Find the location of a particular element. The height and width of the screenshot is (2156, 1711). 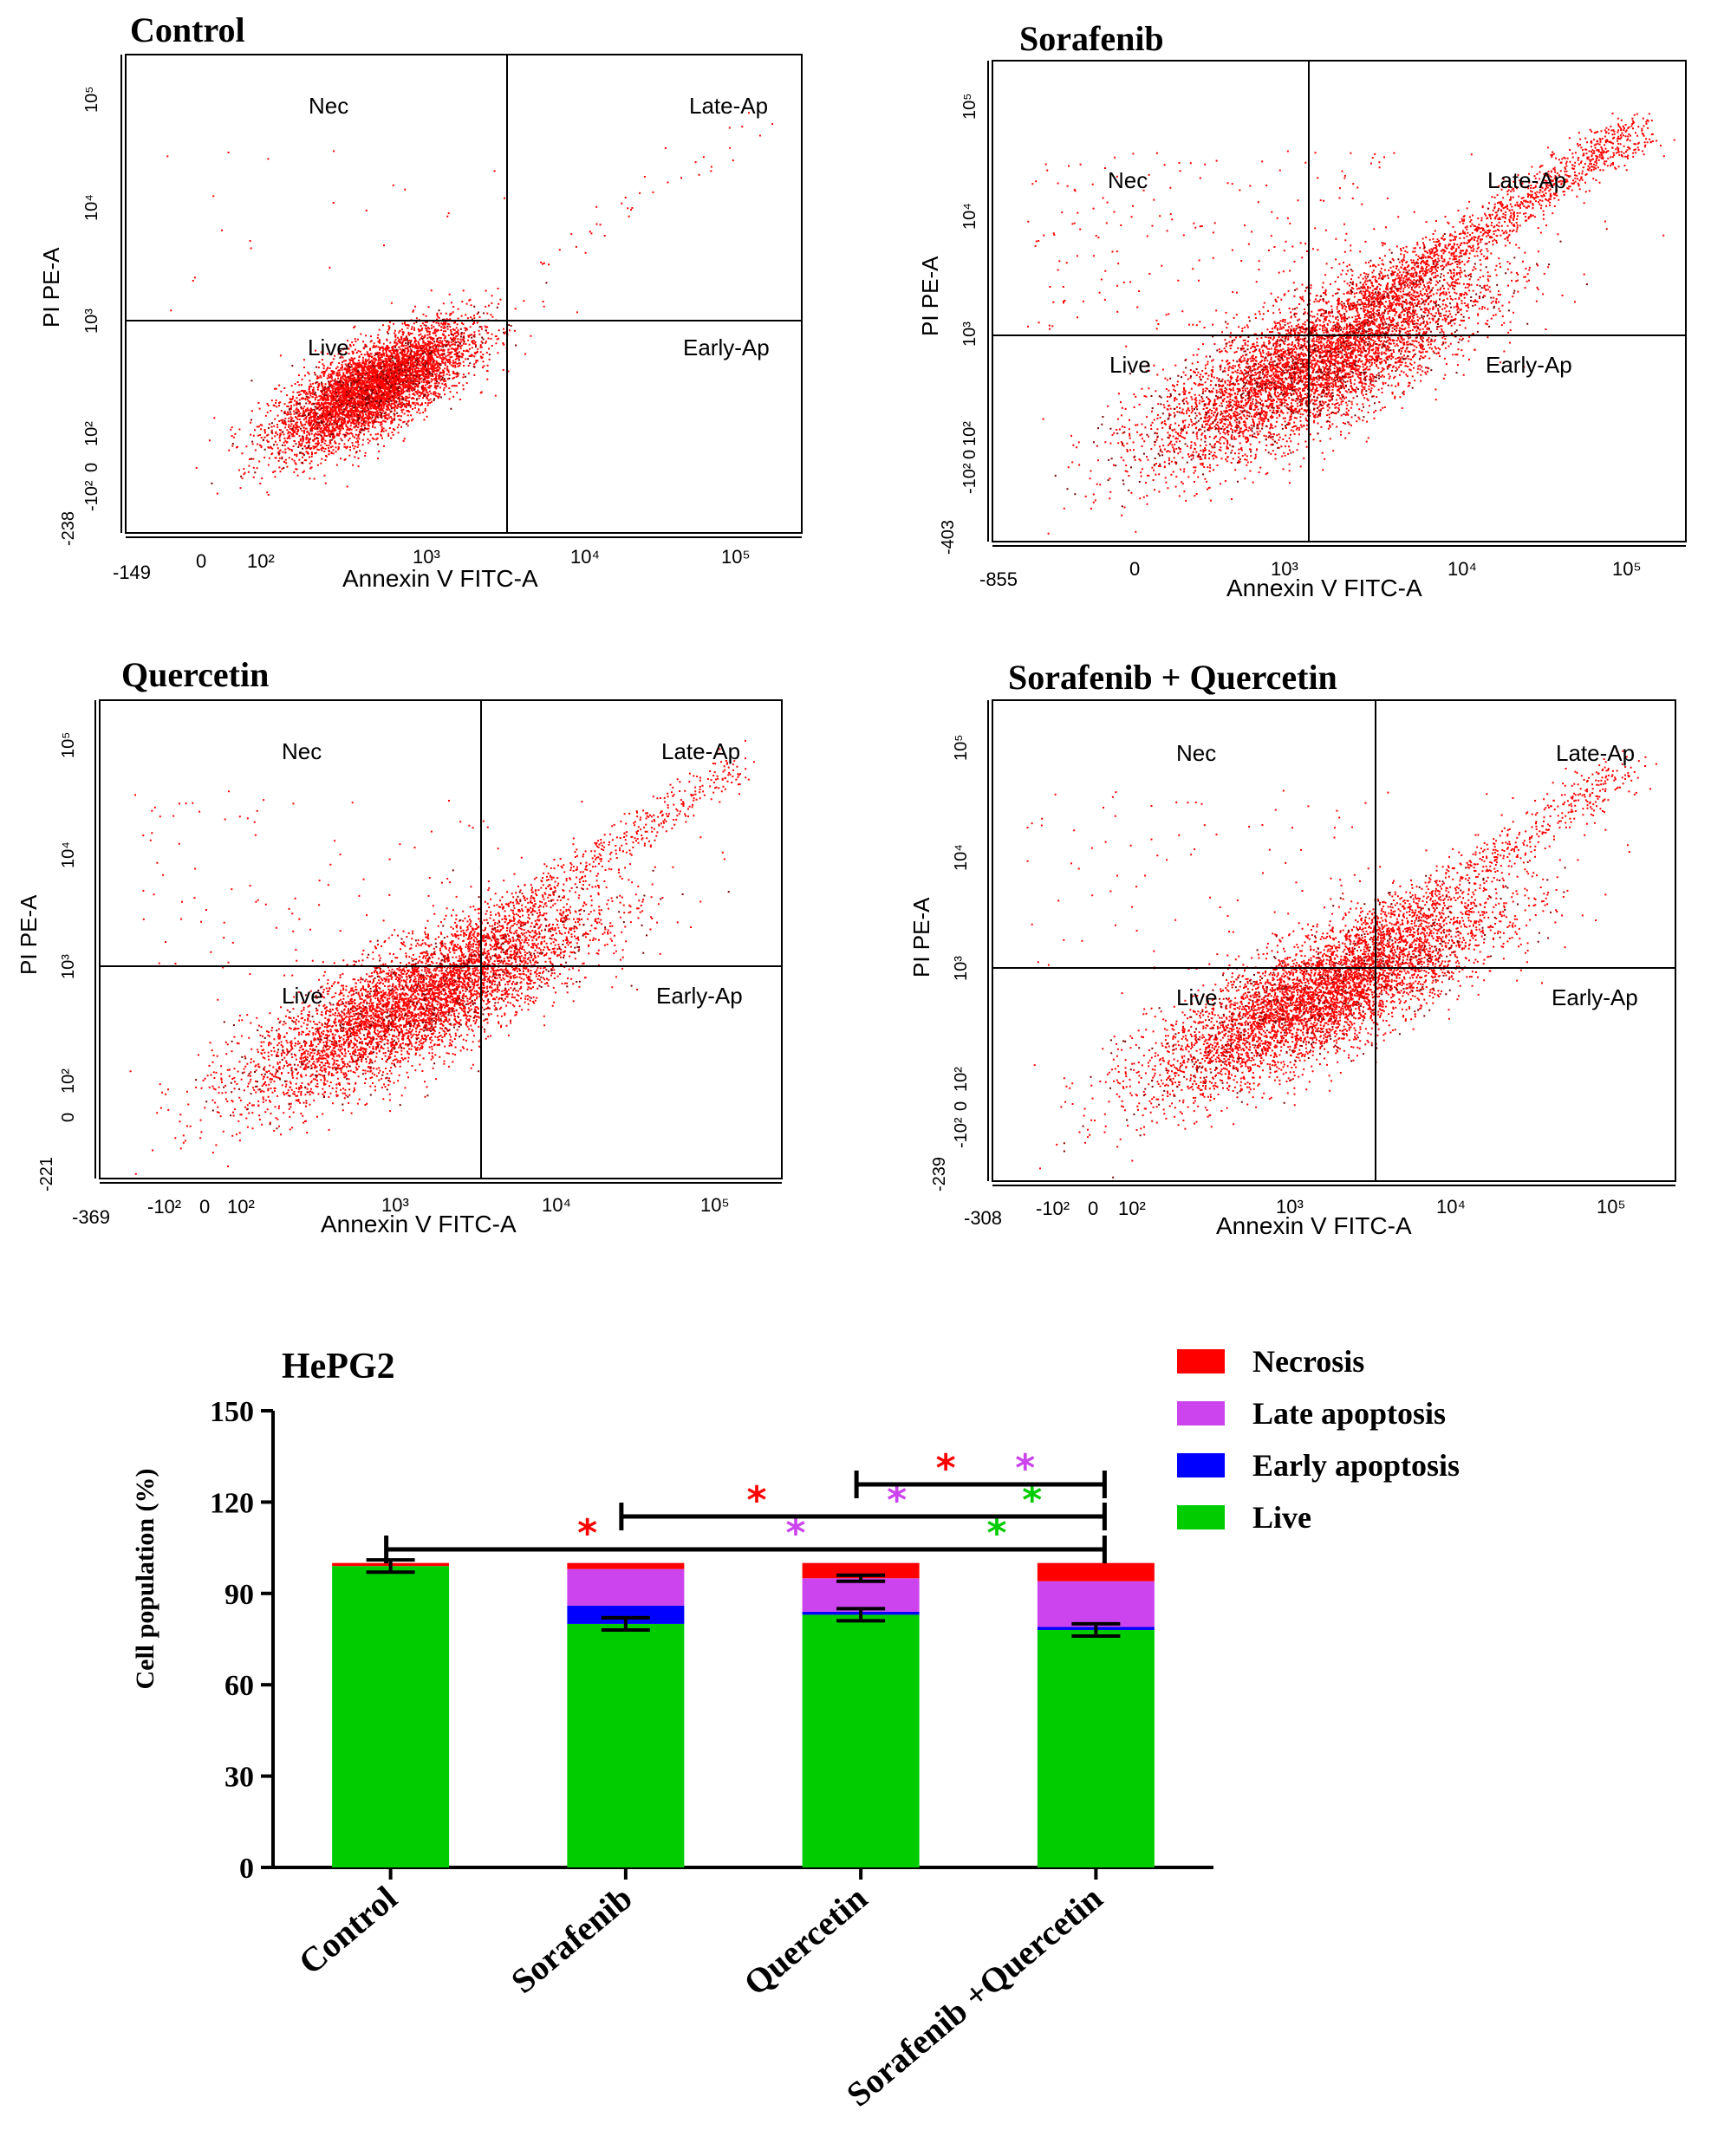

x-axis: -149 0 10² 10³ 10⁴ 10⁵ Annexin V FITC-A is located at coordinates (457, 564).